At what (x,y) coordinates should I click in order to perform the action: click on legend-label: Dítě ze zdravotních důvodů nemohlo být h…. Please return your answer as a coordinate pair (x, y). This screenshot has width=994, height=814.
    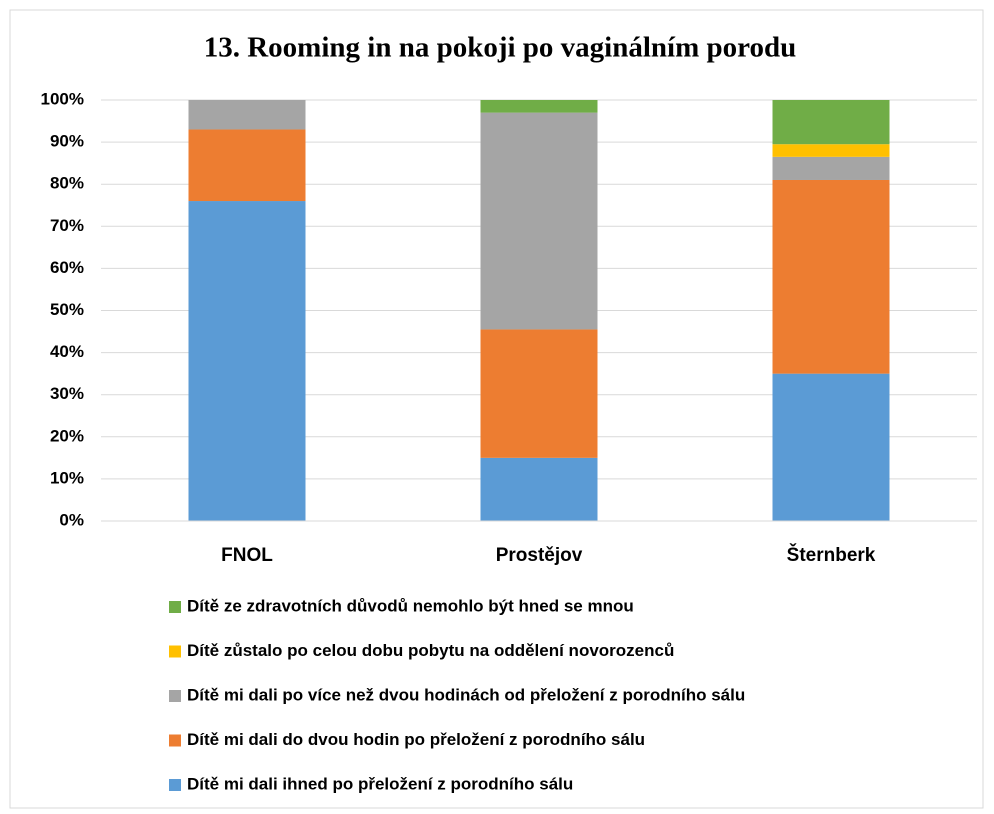
    Looking at the image, I should click on (410, 605).